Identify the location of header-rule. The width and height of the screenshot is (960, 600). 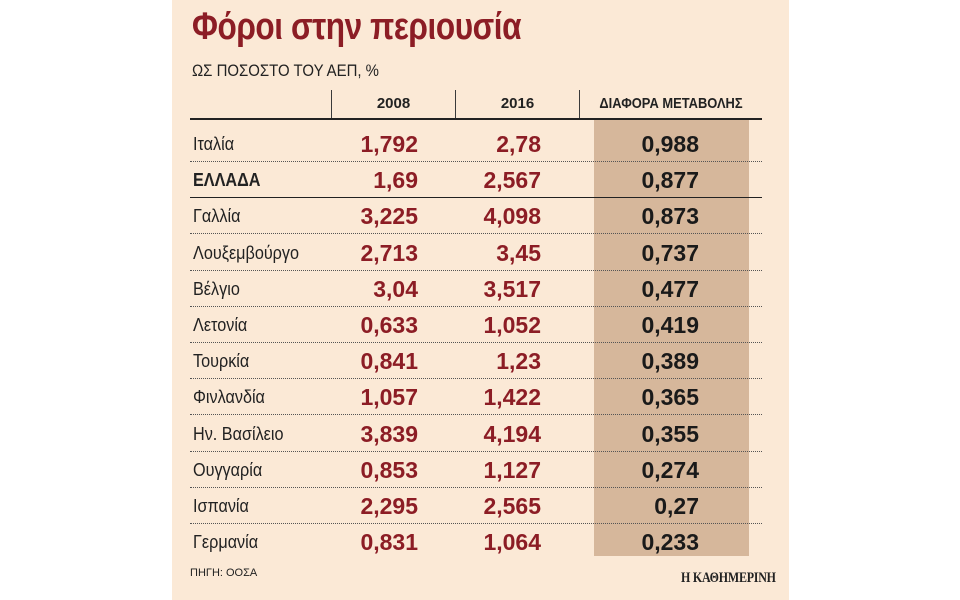
(476, 119).